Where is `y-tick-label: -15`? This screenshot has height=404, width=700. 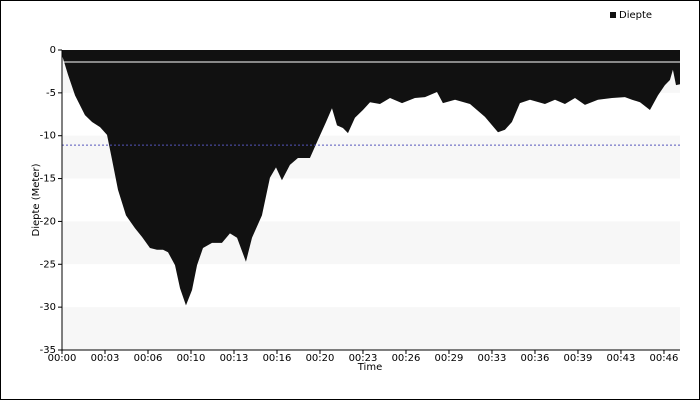 y-tick-label: -15 is located at coordinates (48, 179).